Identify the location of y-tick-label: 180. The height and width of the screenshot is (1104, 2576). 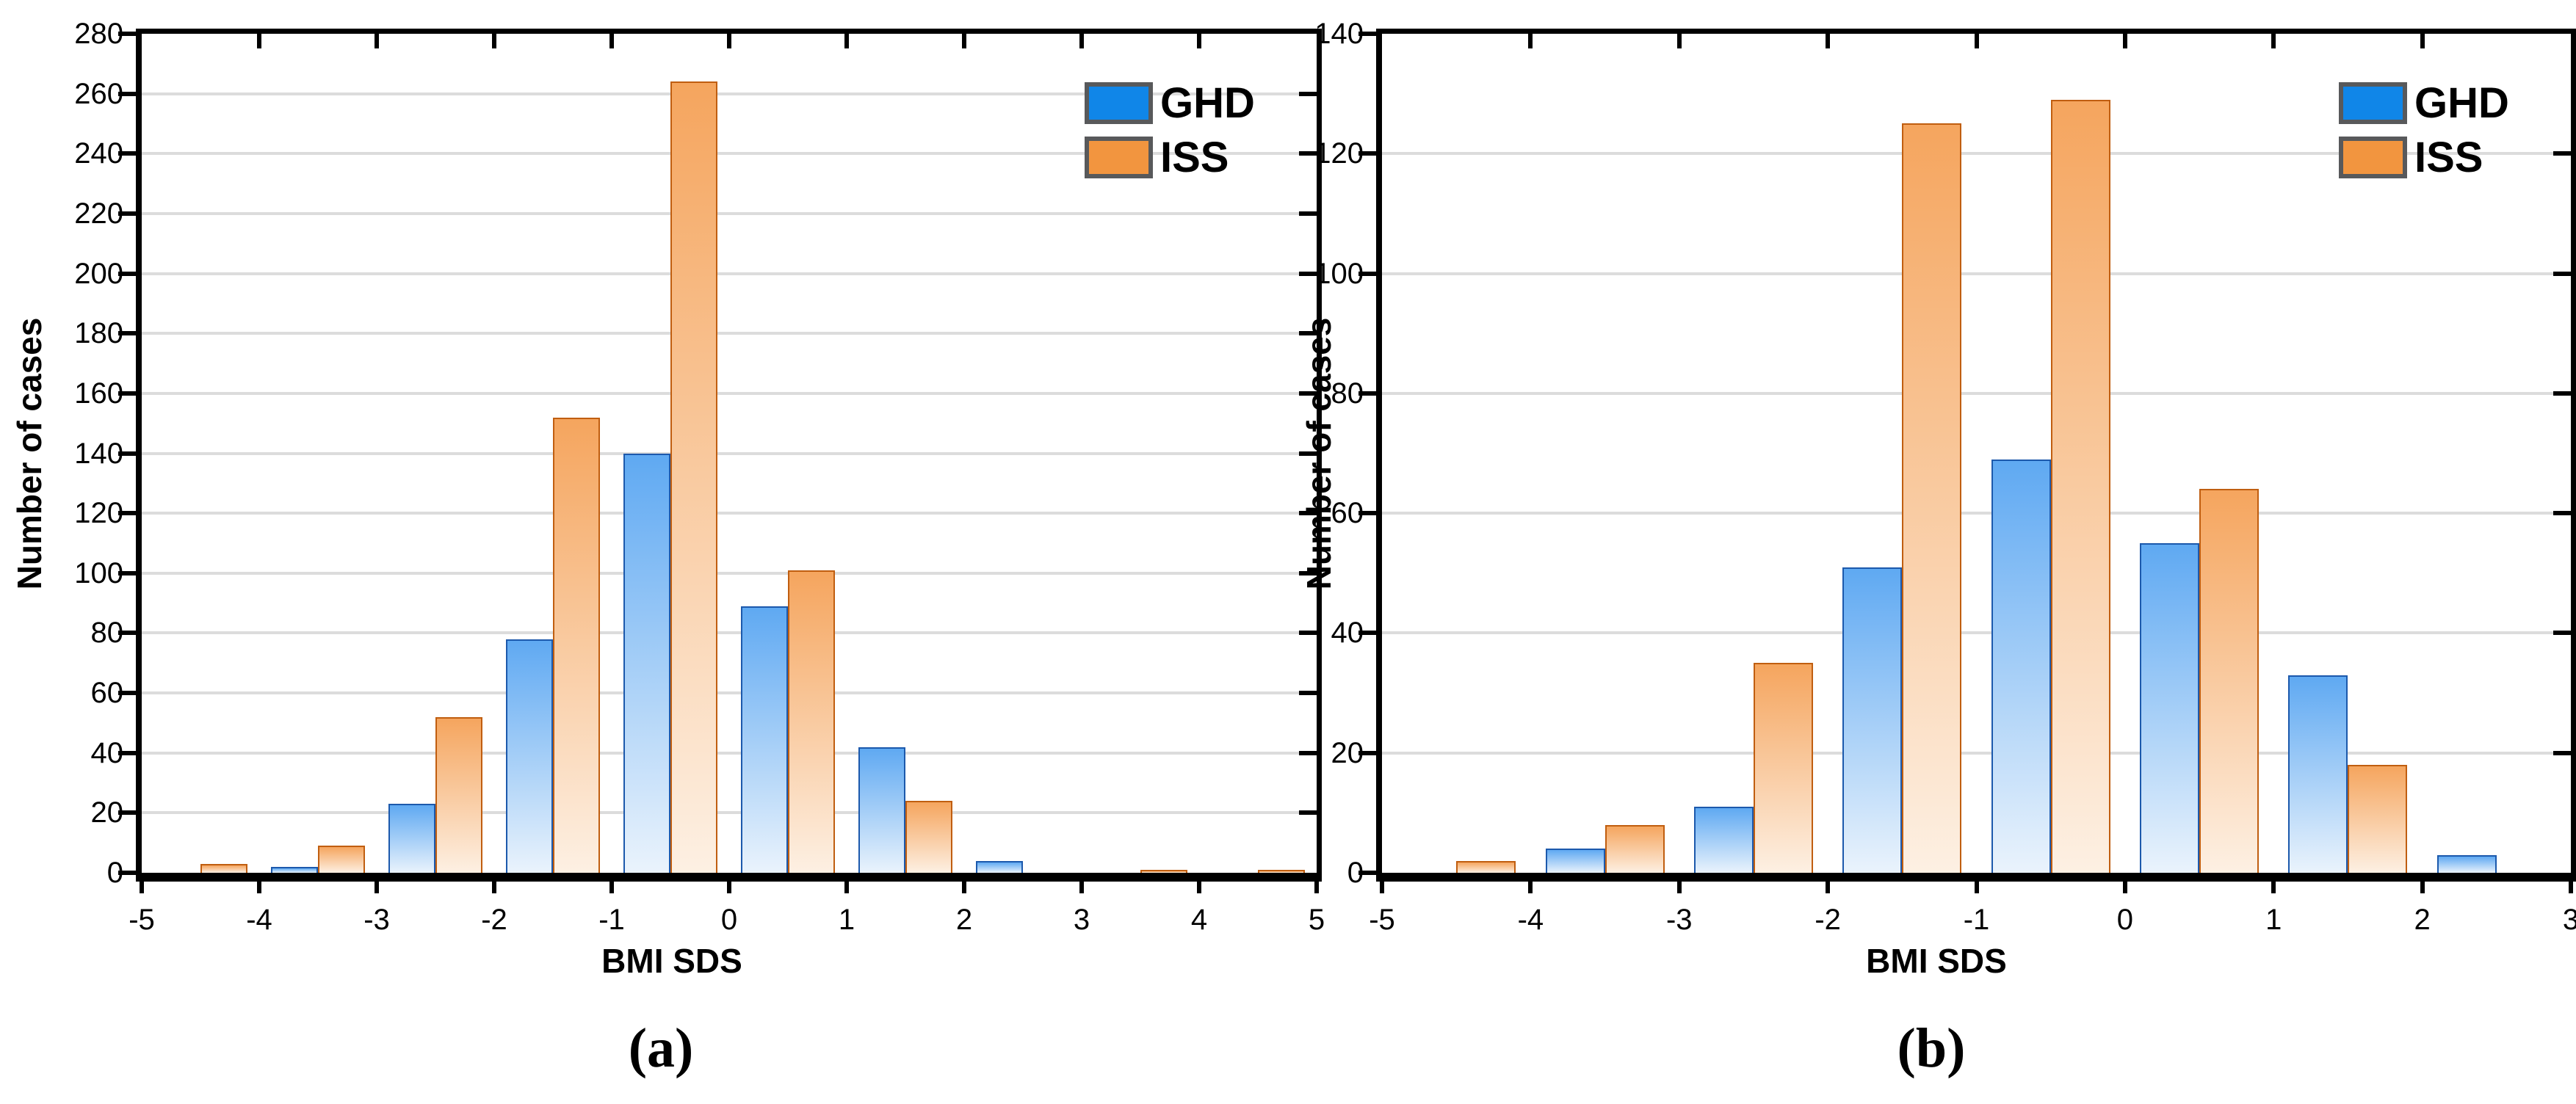
(98, 334).